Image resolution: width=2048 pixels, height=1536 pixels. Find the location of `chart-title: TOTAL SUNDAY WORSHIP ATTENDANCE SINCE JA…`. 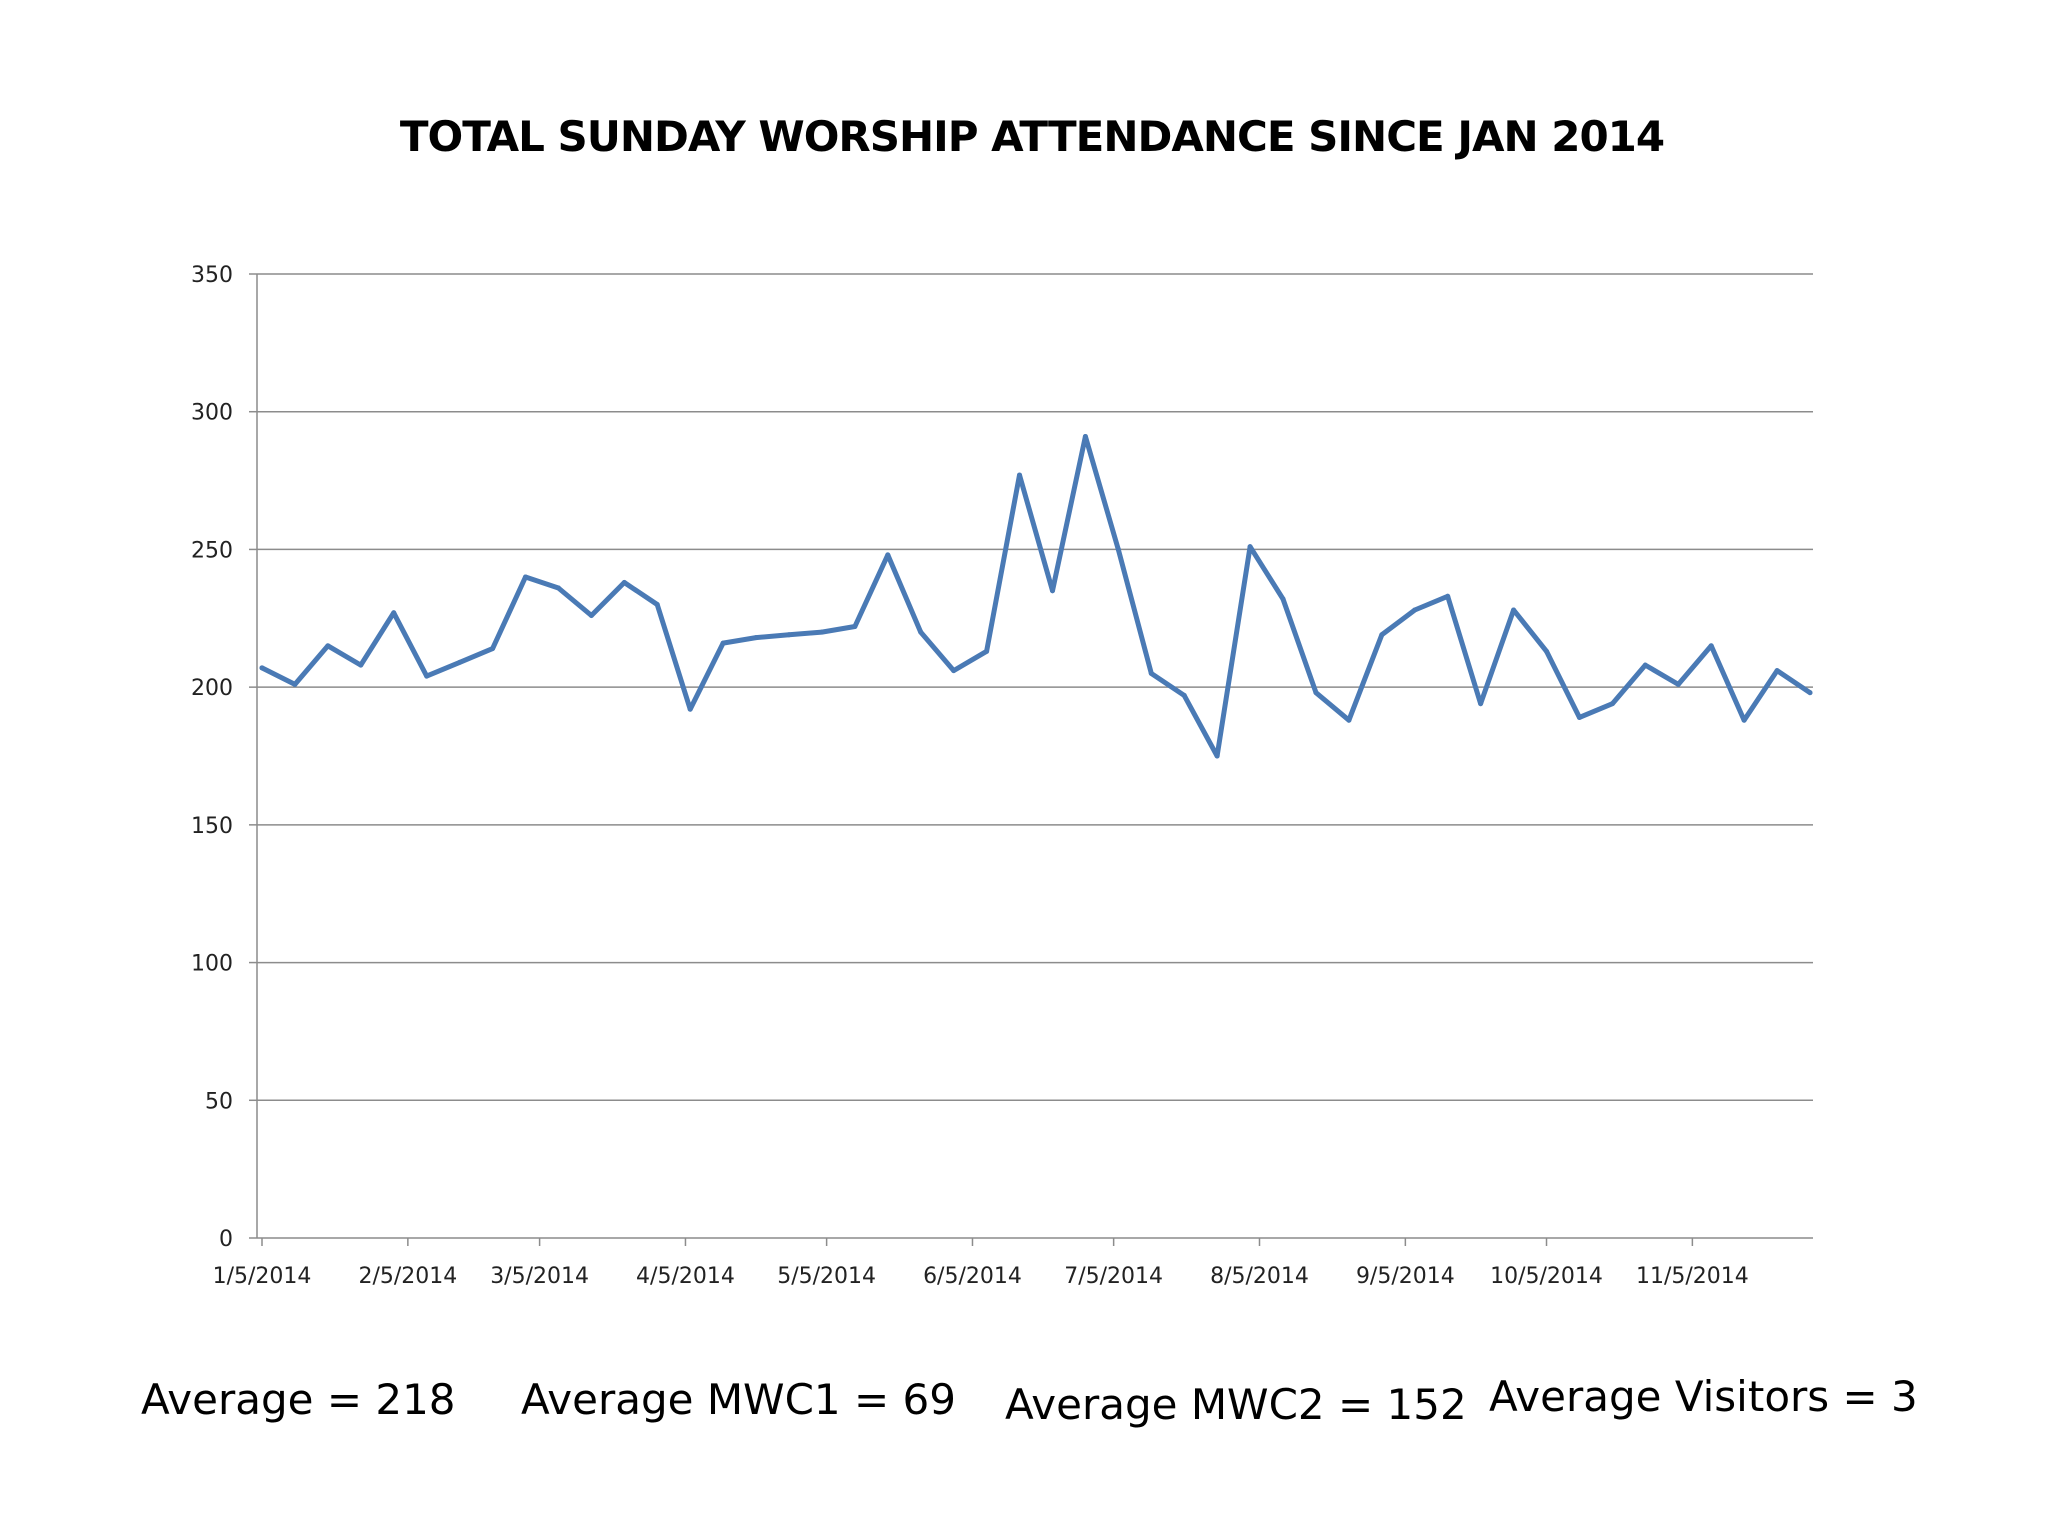

chart-title: TOTAL SUNDAY WORSHIP ATTENDANCE SINCE JA… is located at coordinates (1032, 136).